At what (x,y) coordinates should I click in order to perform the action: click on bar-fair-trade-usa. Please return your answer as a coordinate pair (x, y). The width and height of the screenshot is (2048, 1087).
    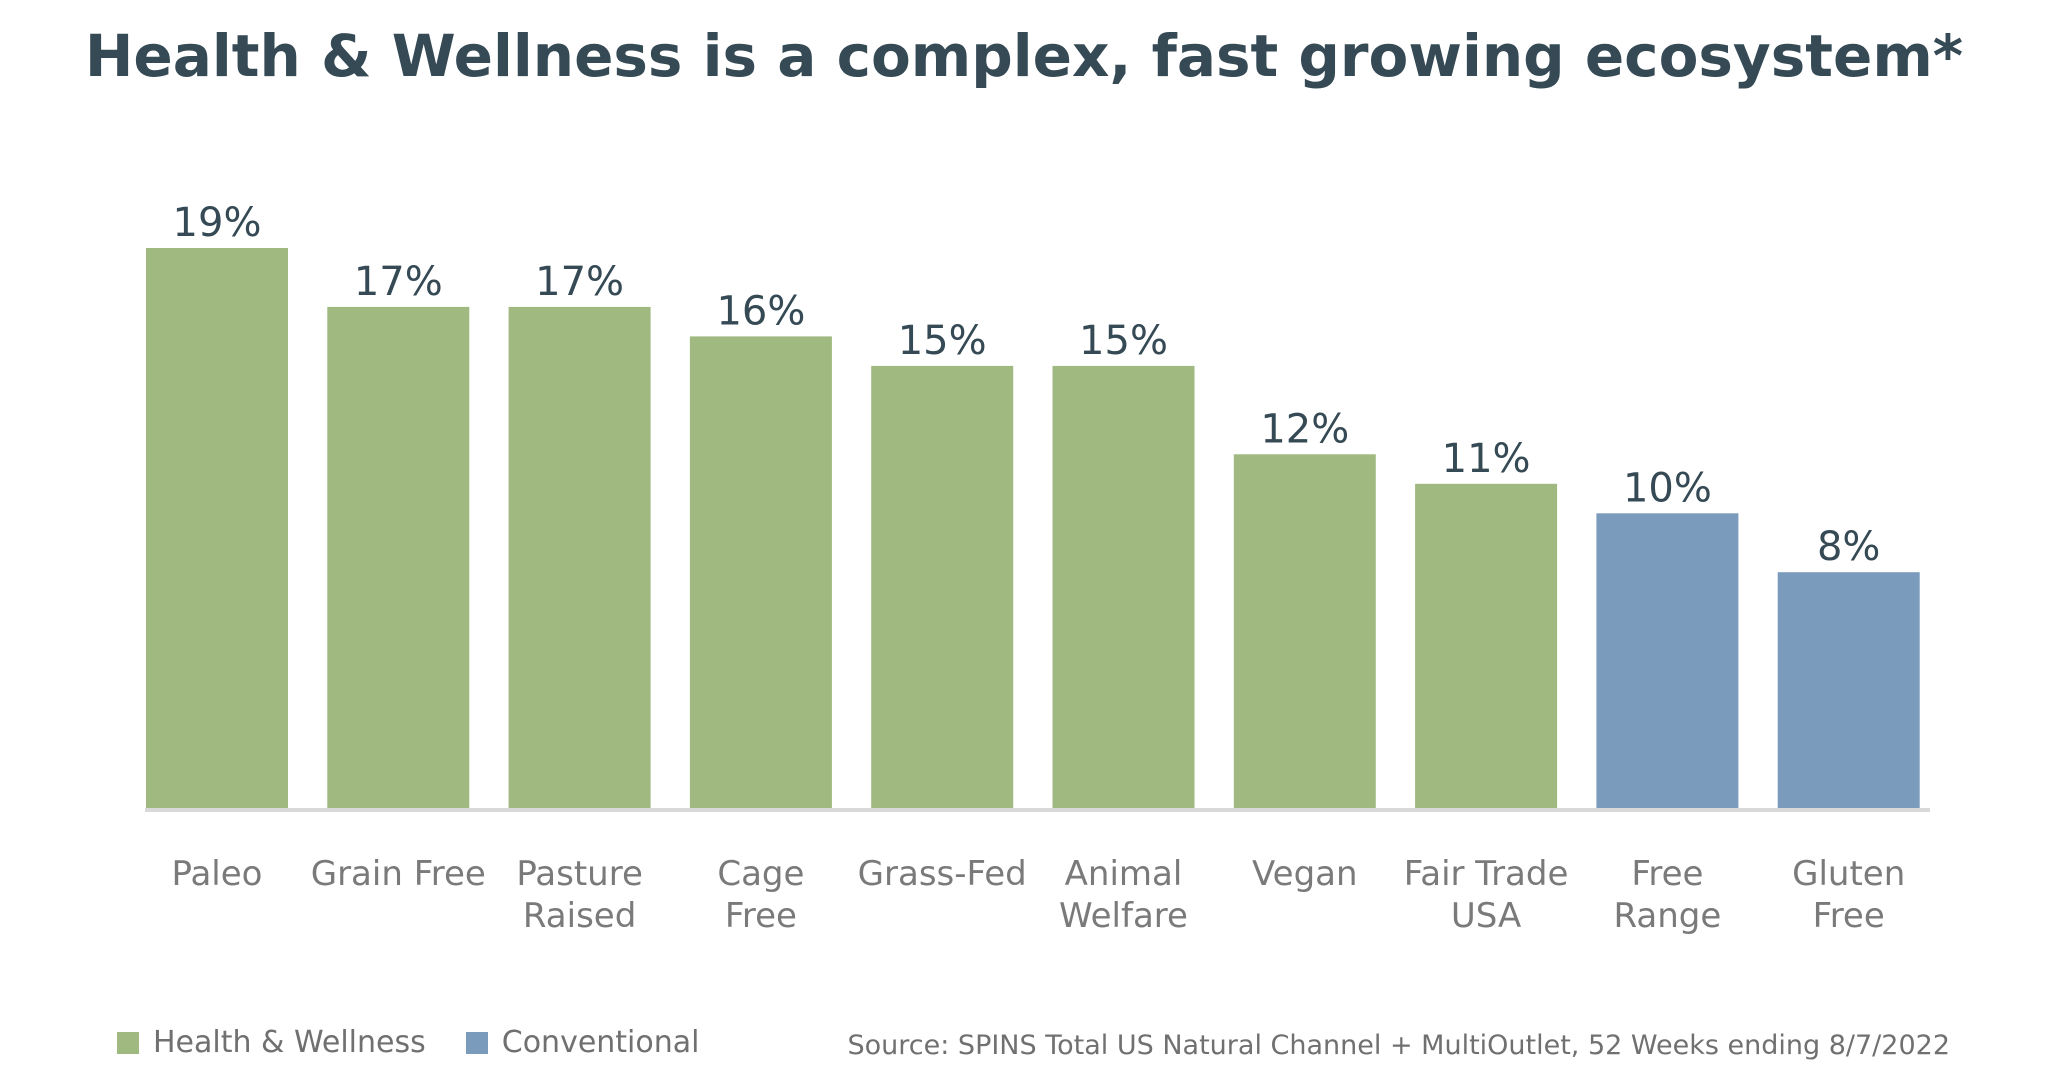
    Looking at the image, I should click on (1486, 645).